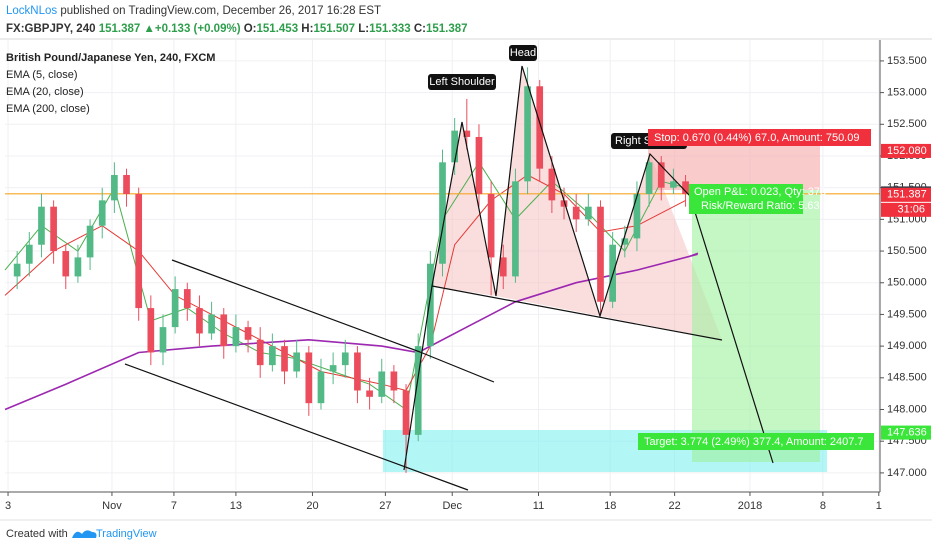  I want to click on head-label: Head, so click(523, 53).